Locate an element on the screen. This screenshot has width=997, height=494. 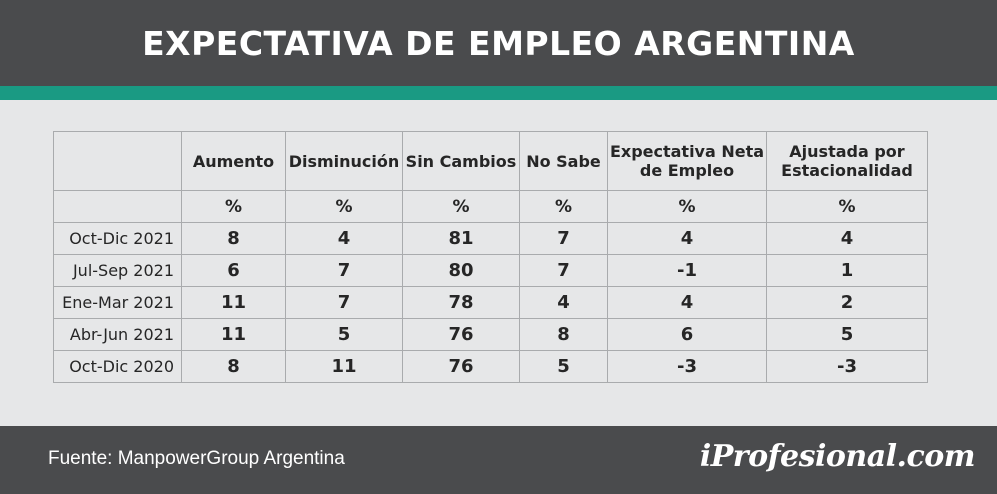
data-cell: 2 is located at coordinates (847, 302).